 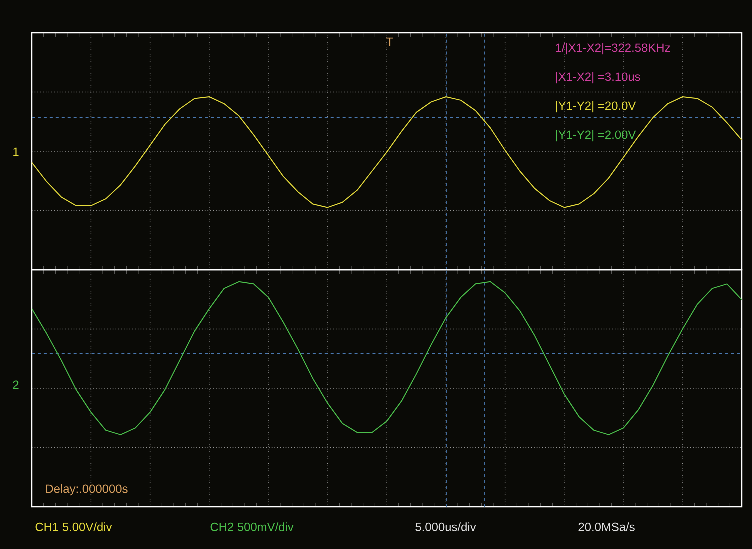 What do you see at coordinates (446, 527) in the screenshot?
I see `text: 5.000us/div` at bounding box center [446, 527].